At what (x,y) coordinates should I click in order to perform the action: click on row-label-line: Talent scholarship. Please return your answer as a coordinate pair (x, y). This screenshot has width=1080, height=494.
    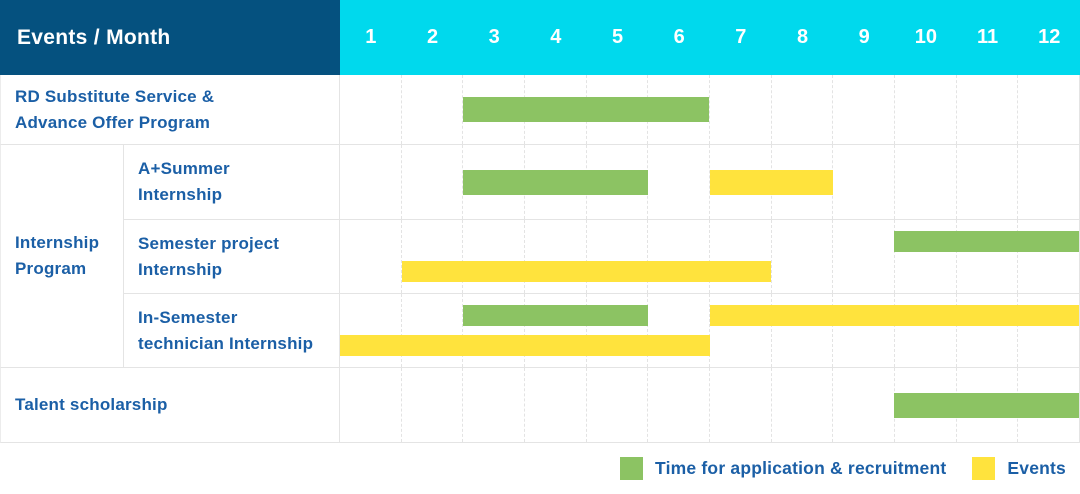
    Looking at the image, I should click on (91, 404).